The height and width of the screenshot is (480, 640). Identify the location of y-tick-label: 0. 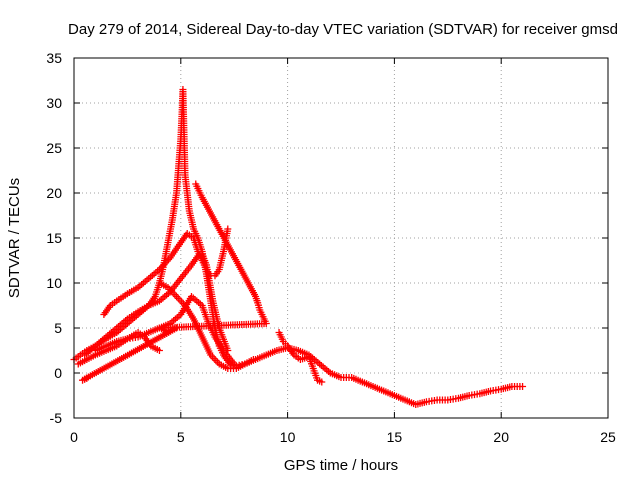
(58, 373).